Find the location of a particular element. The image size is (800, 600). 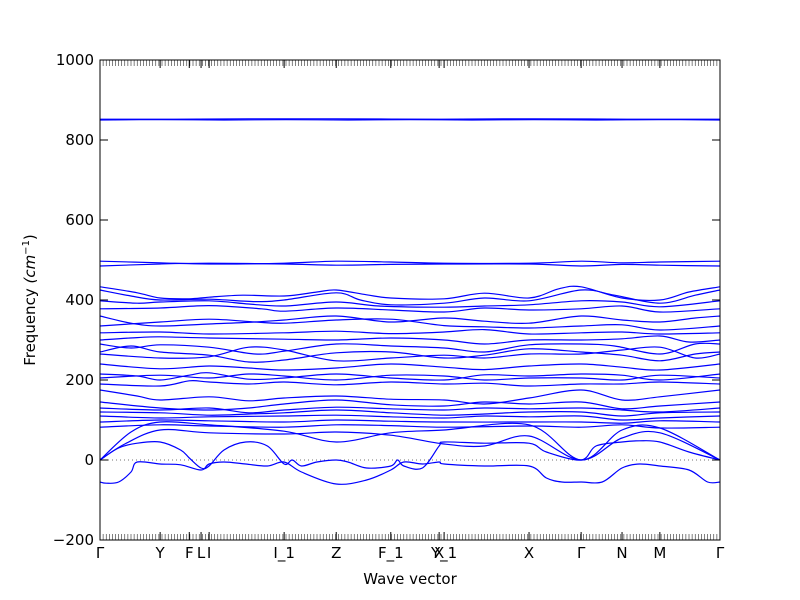

x-tick-label-13: N is located at coordinates (621, 553).